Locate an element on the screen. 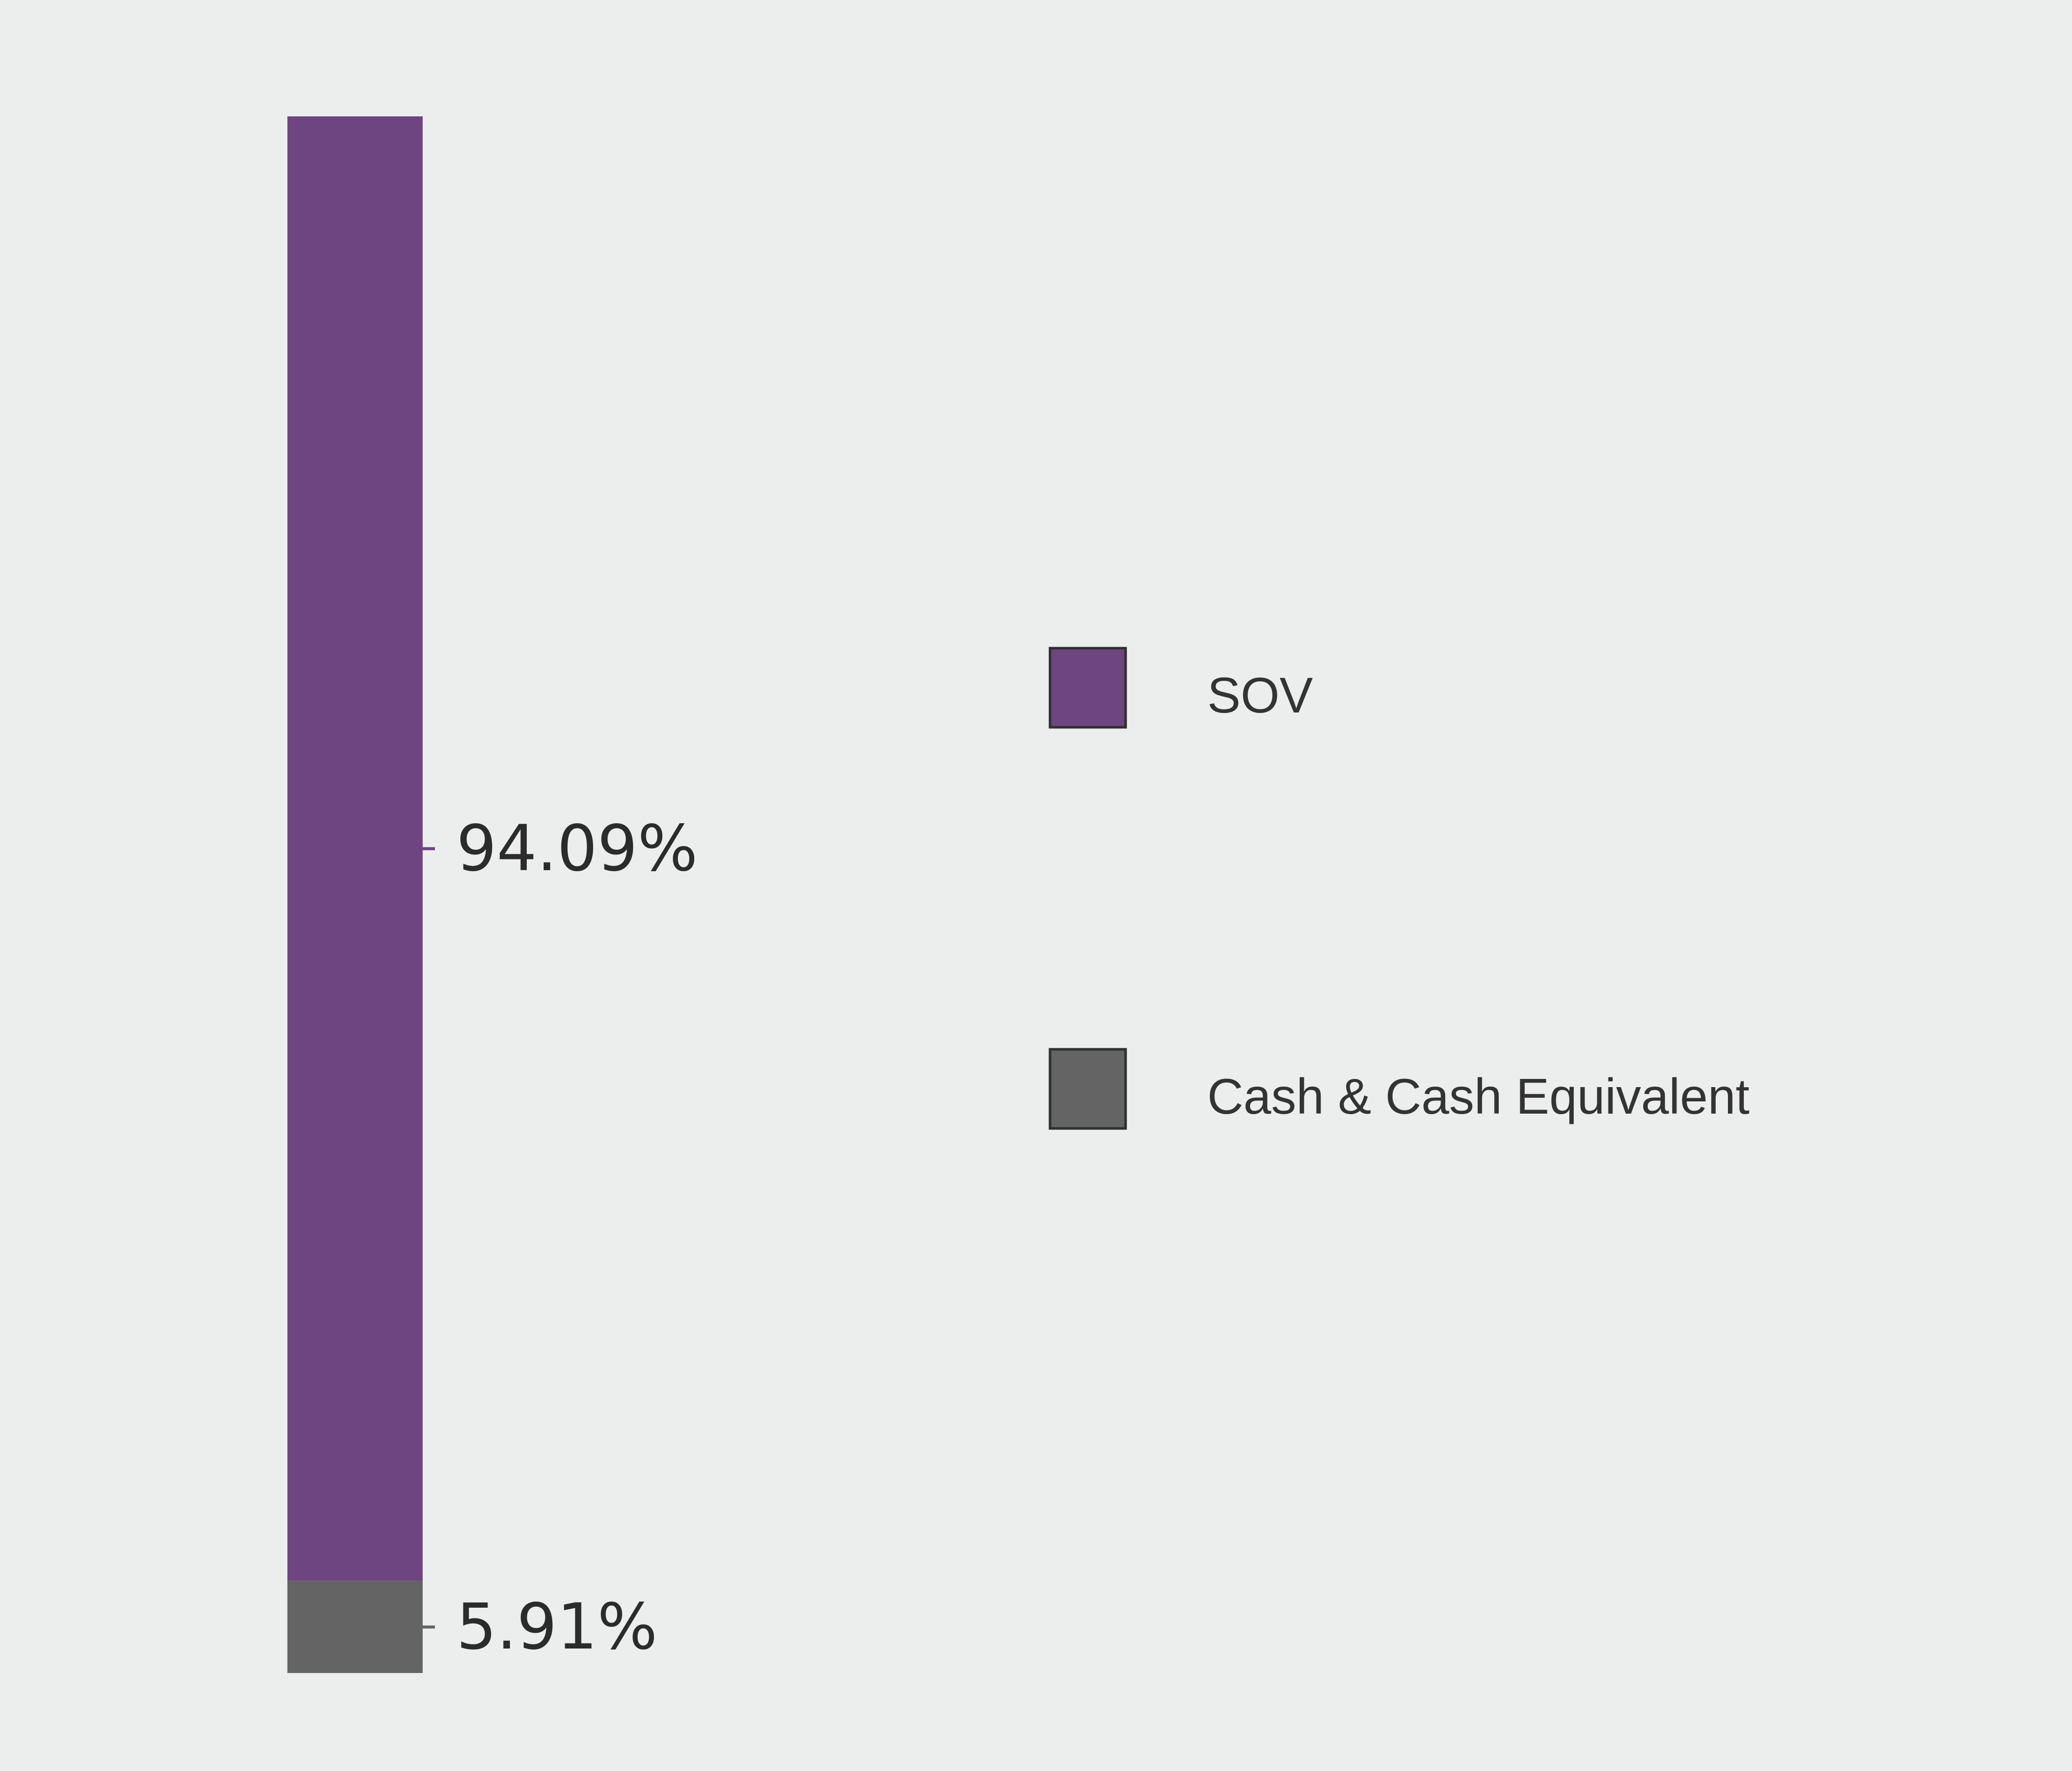  legend-swatch-sov is located at coordinates (1088, 688).